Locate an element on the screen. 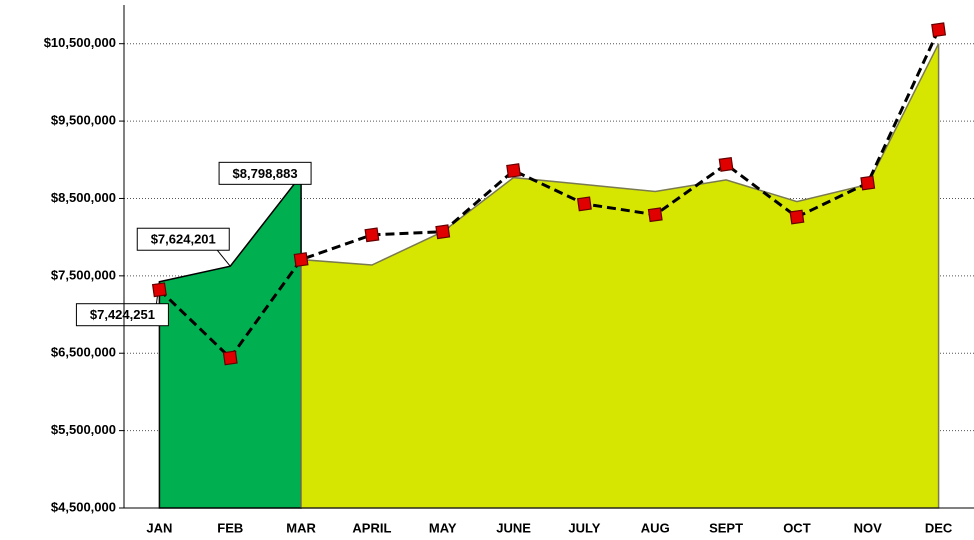 Image resolution: width=974 pixels, height=540 pixels. x-tick-label: SEPT is located at coordinates (726, 527).